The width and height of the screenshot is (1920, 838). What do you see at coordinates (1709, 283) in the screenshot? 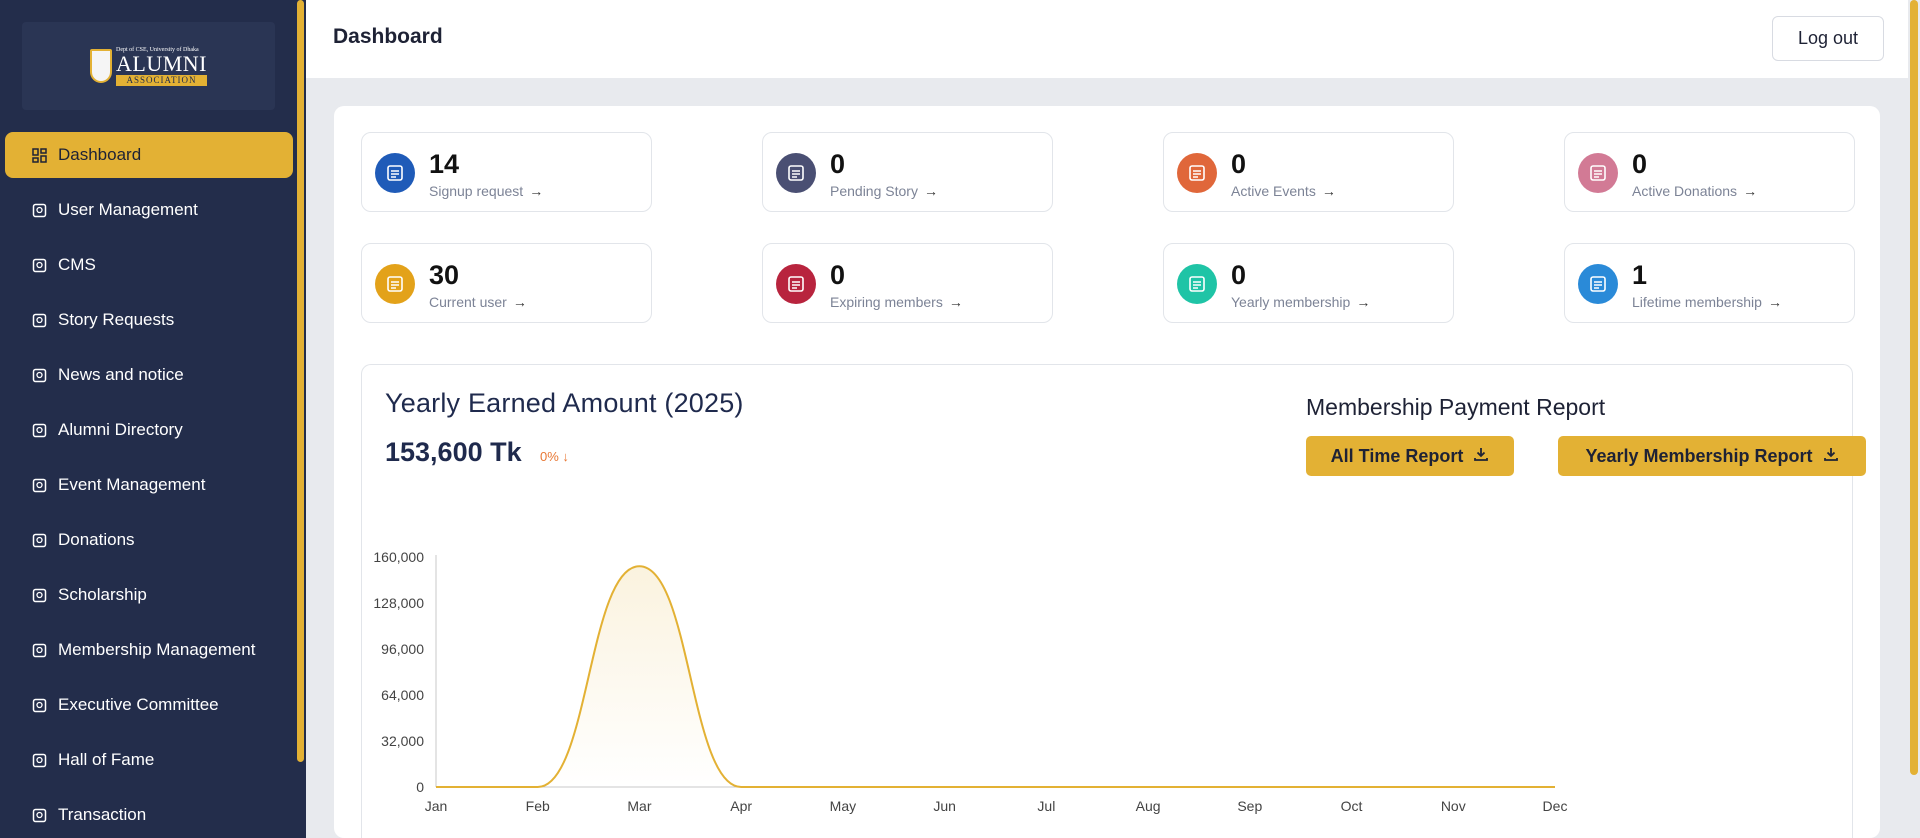
I see `stat-card-lifetime-membership: 1 Lifetime membership →` at bounding box center [1709, 283].